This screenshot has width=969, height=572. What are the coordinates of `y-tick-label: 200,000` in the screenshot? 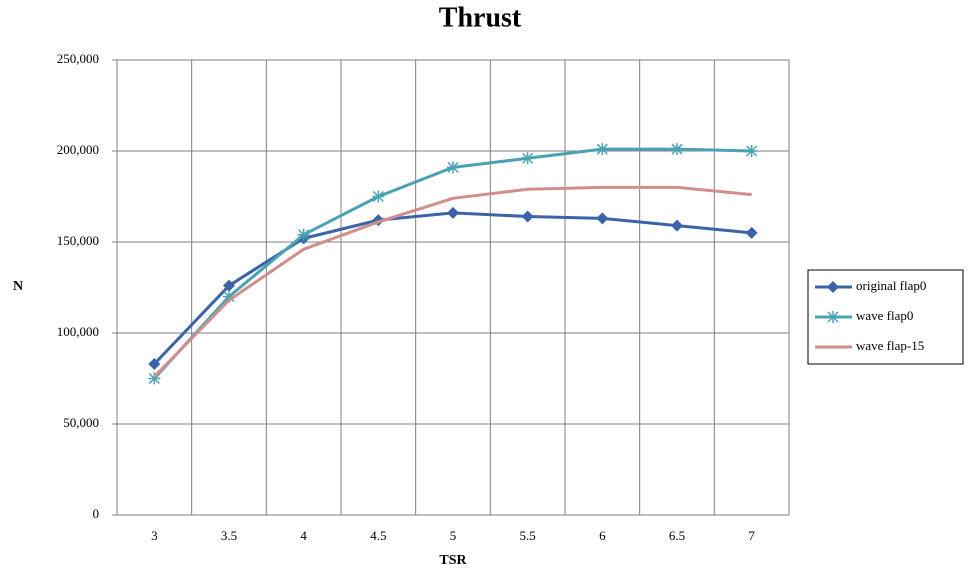 It's located at (78, 149).